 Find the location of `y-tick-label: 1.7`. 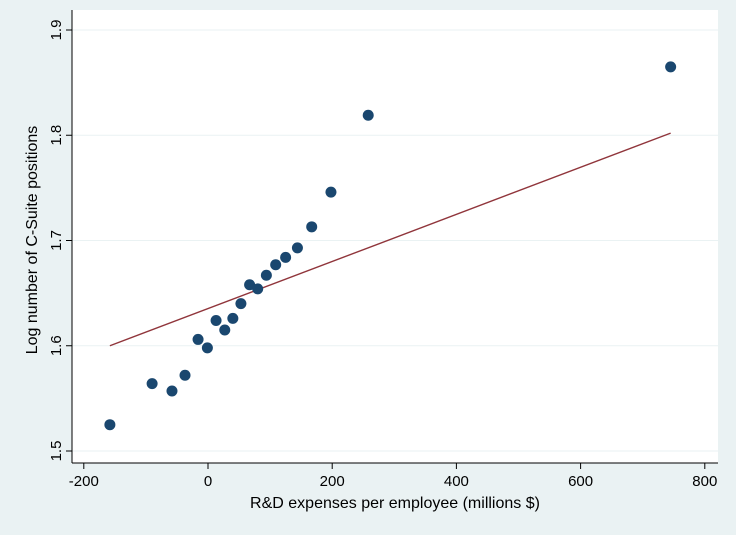

y-tick-label: 1.7 is located at coordinates (56, 240).